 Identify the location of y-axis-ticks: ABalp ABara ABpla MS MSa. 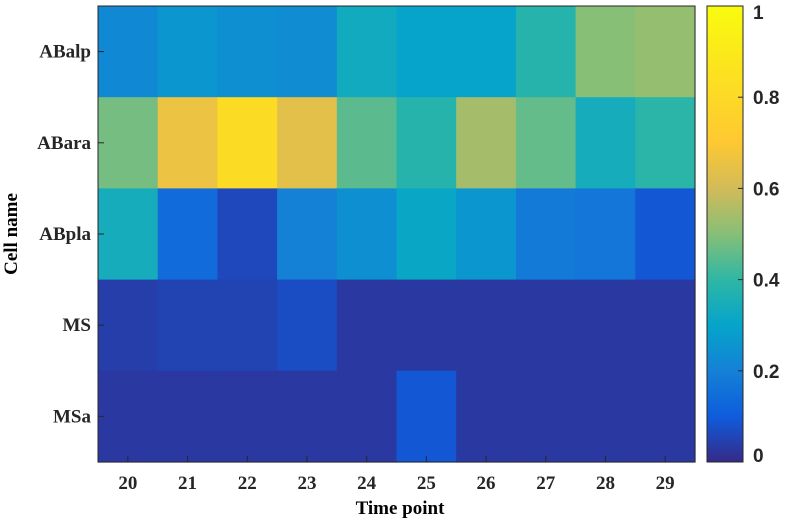
(70, 234).